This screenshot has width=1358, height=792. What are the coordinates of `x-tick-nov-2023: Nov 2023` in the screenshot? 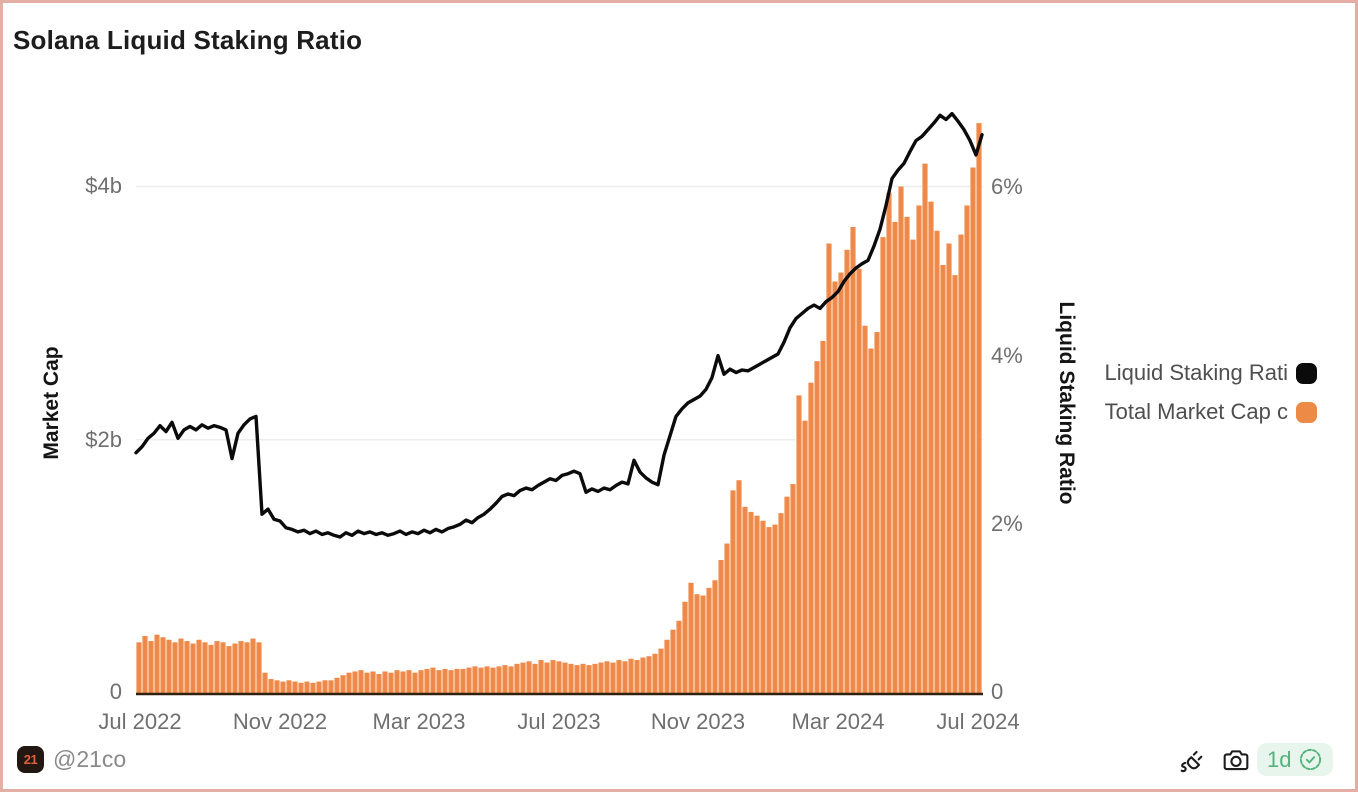 It's located at (698, 721).